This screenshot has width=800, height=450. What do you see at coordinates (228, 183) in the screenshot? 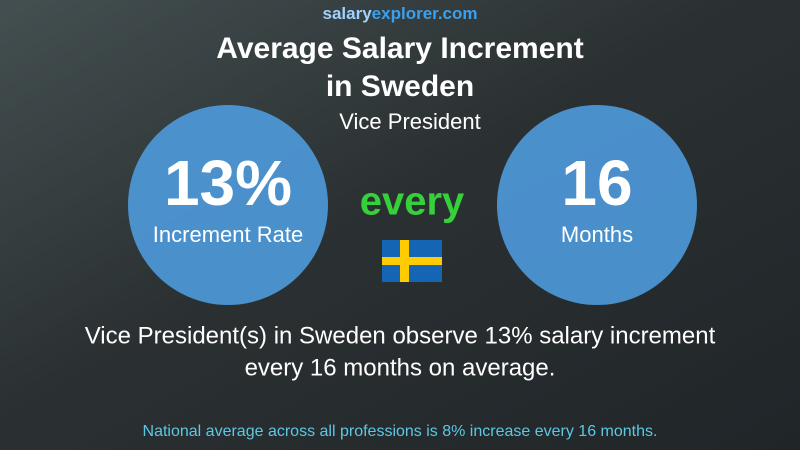
I see `rate-value: 13%` at bounding box center [228, 183].